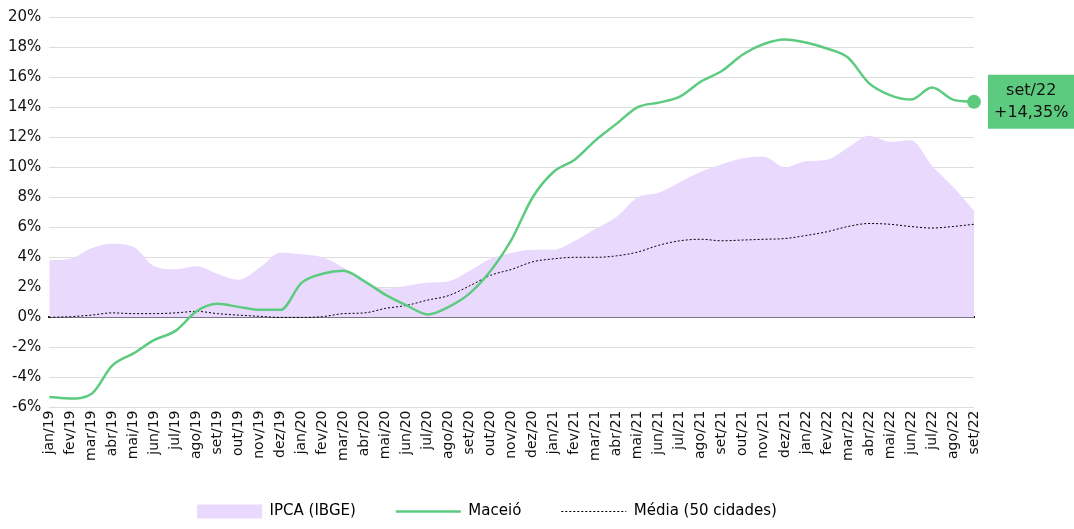  Describe the element at coordinates (25, 15) in the screenshot. I see `y-tick-label: 20%` at that location.